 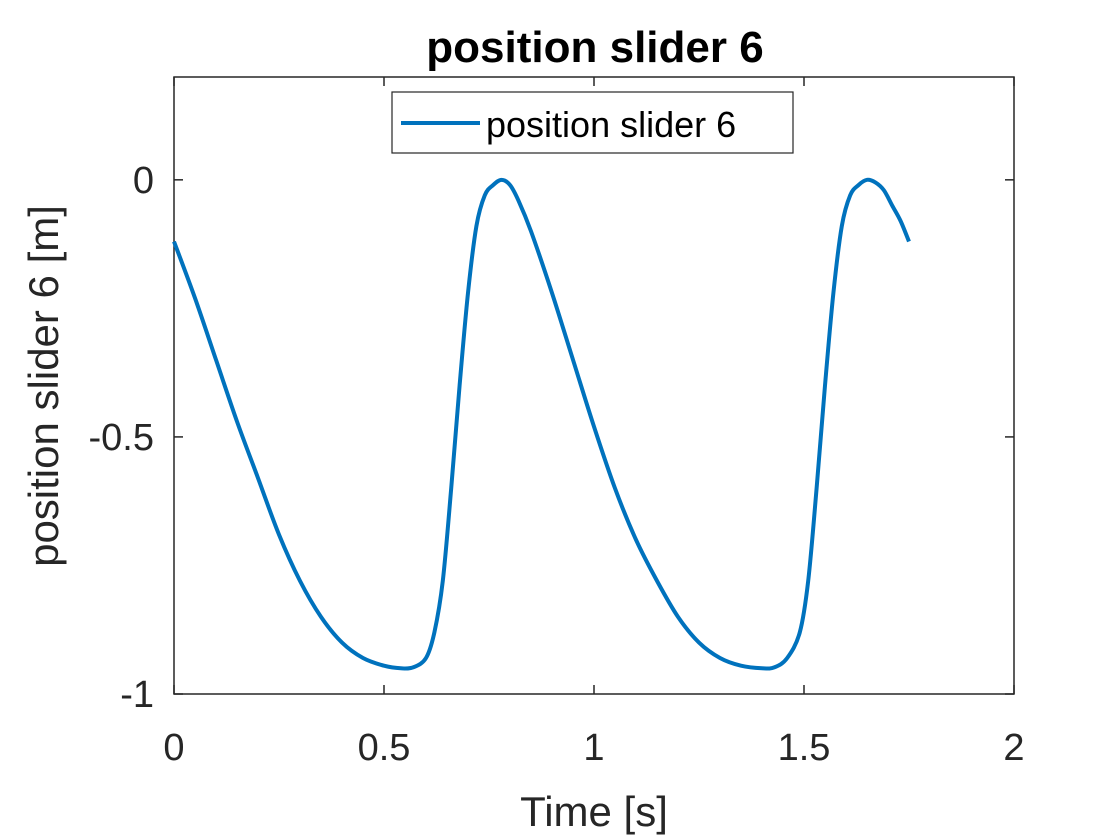 What do you see at coordinates (137, 695) in the screenshot?
I see `y-tick-label: -1` at bounding box center [137, 695].